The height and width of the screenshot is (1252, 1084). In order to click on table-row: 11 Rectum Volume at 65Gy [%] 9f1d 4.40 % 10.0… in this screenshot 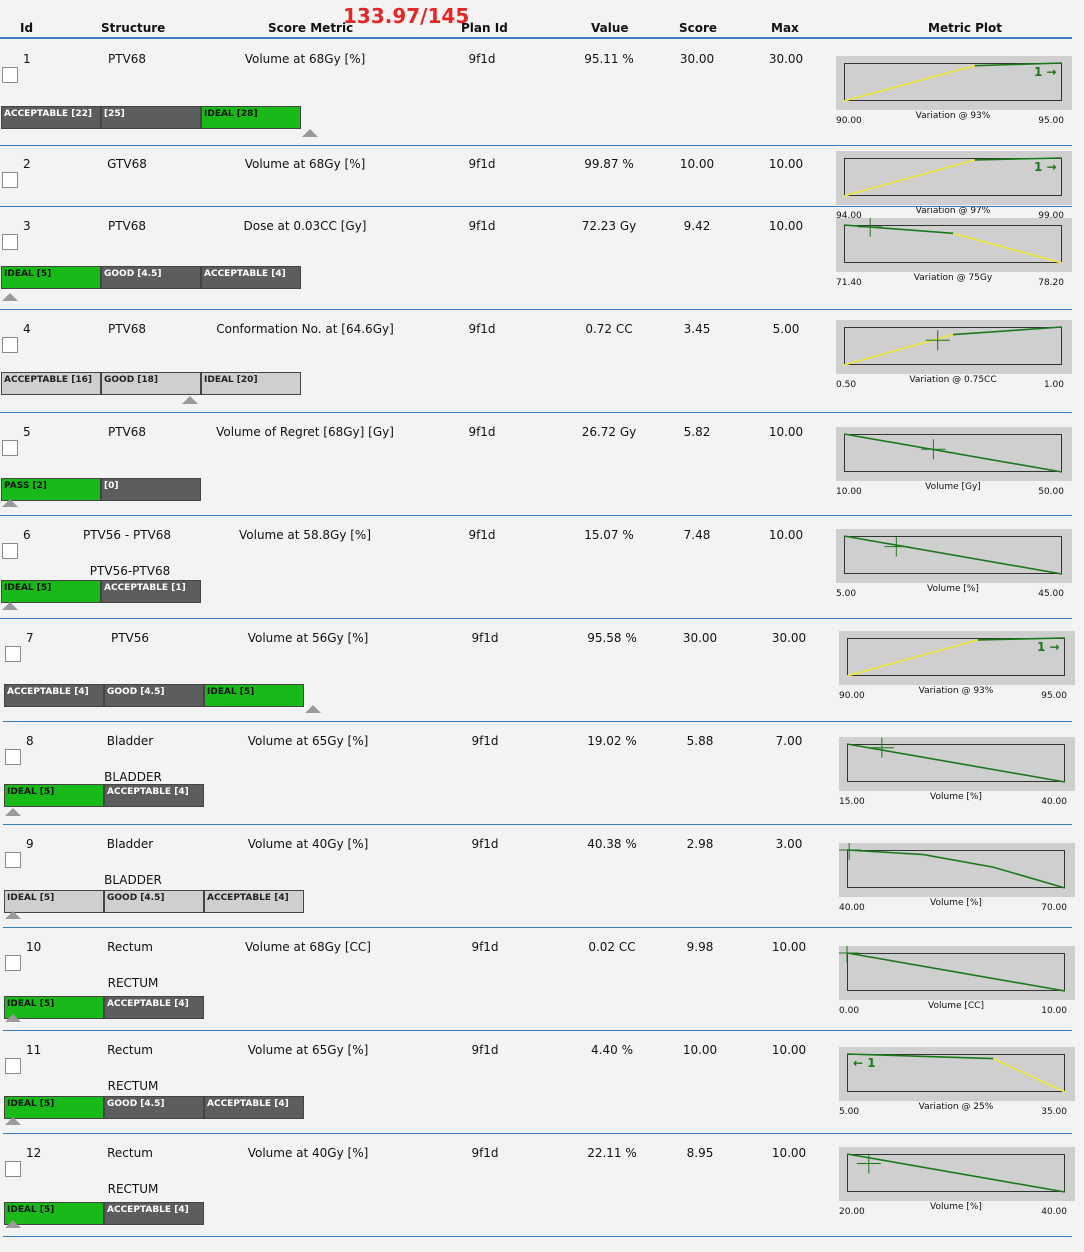, I will do `click(538, 1082)`.